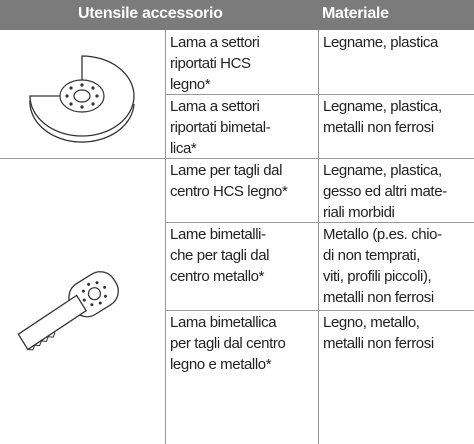 This screenshot has height=444, width=474. What do you see at coordinates (68, 311) in the screenshot?
I see `plunge-blade-icon` at bounding box center [68, 311].